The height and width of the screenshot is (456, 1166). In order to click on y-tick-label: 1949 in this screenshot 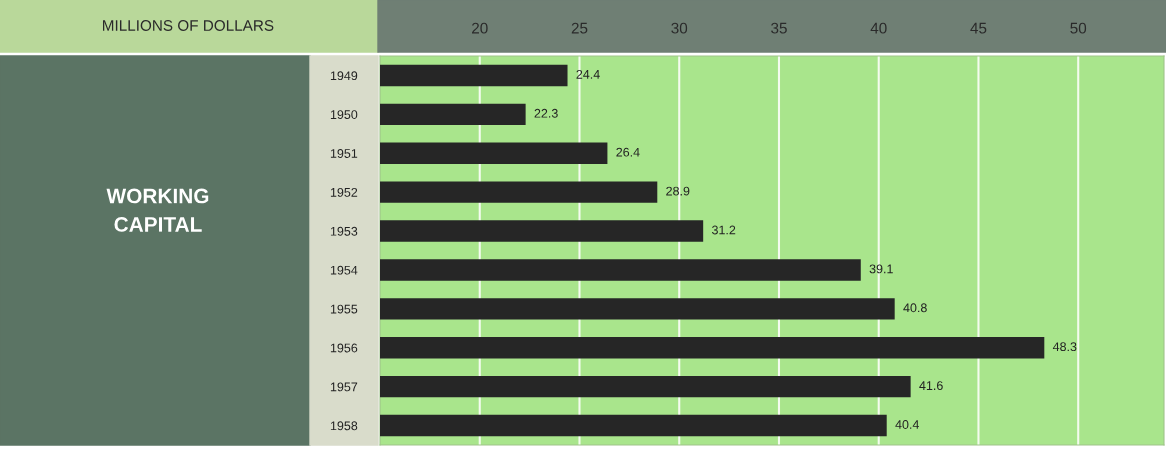, I will do `click(344, 76)`.